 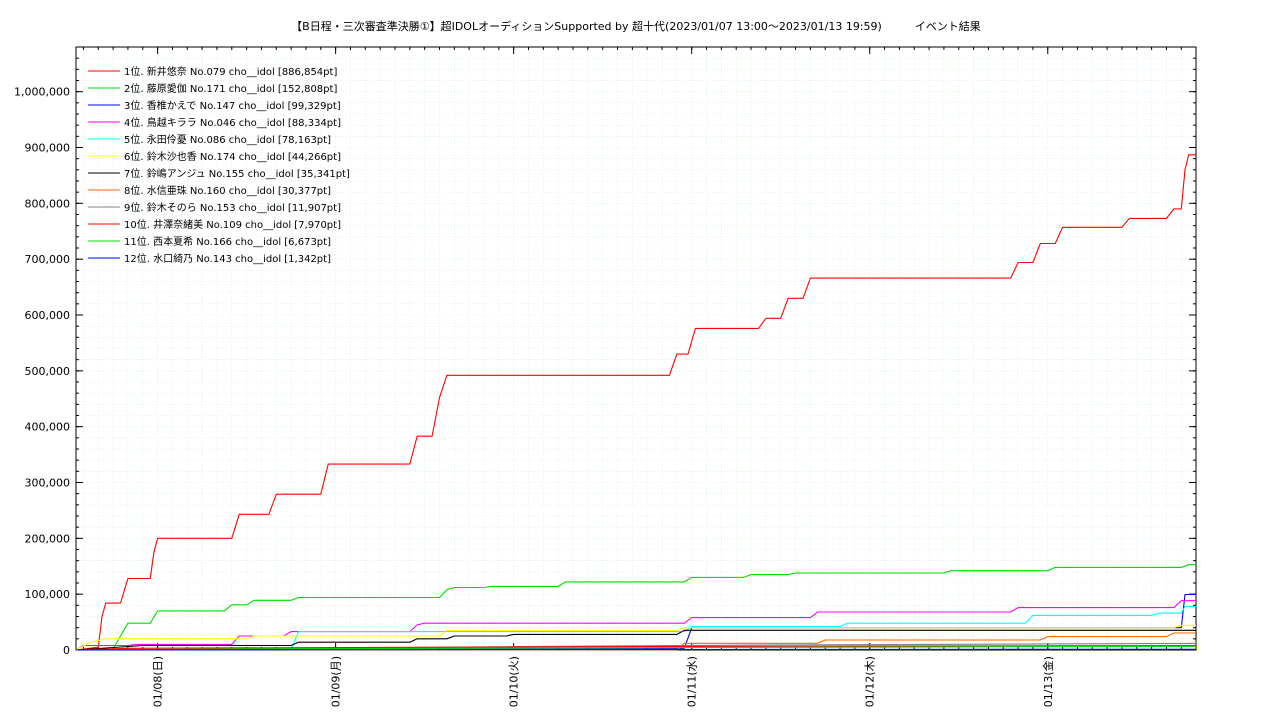 What do you see at coordinates (158, 681) in the screenshot?
I see `x-tick-label: 01/08(日)` at bounding box center [158, 681].